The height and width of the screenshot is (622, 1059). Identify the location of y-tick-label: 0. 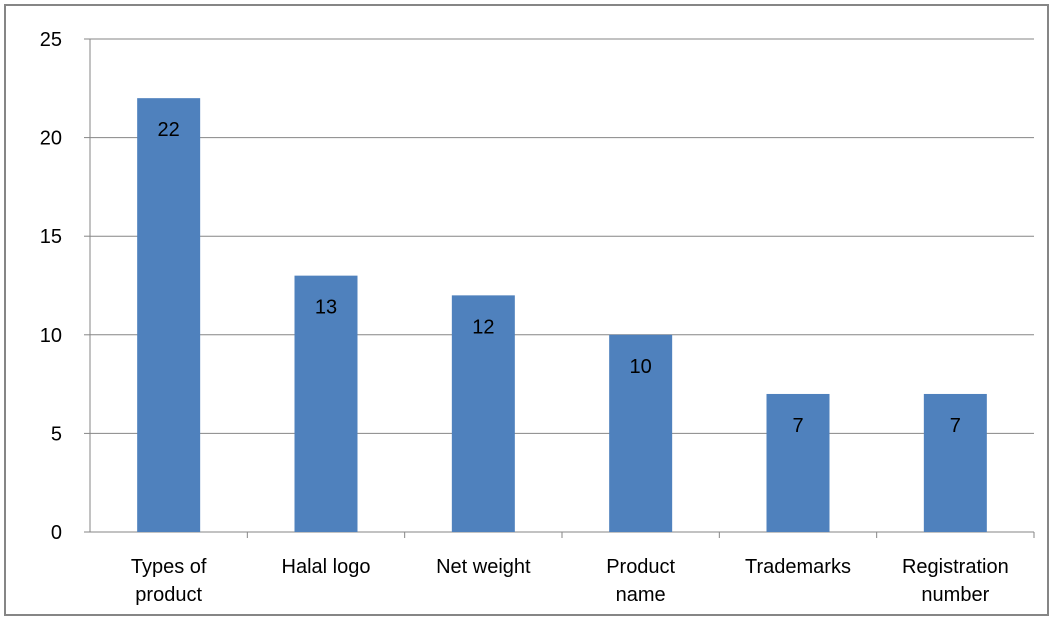
(56, 533).